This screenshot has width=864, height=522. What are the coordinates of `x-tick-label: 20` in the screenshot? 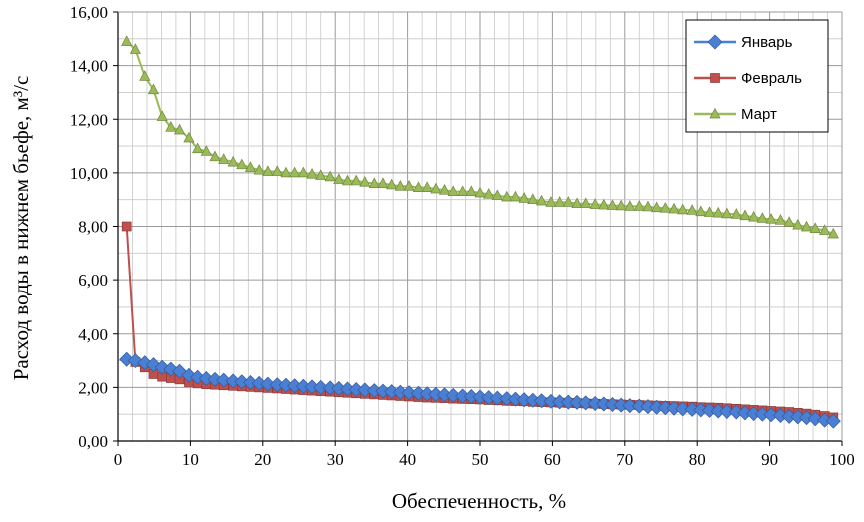 It's located at (262, 459).